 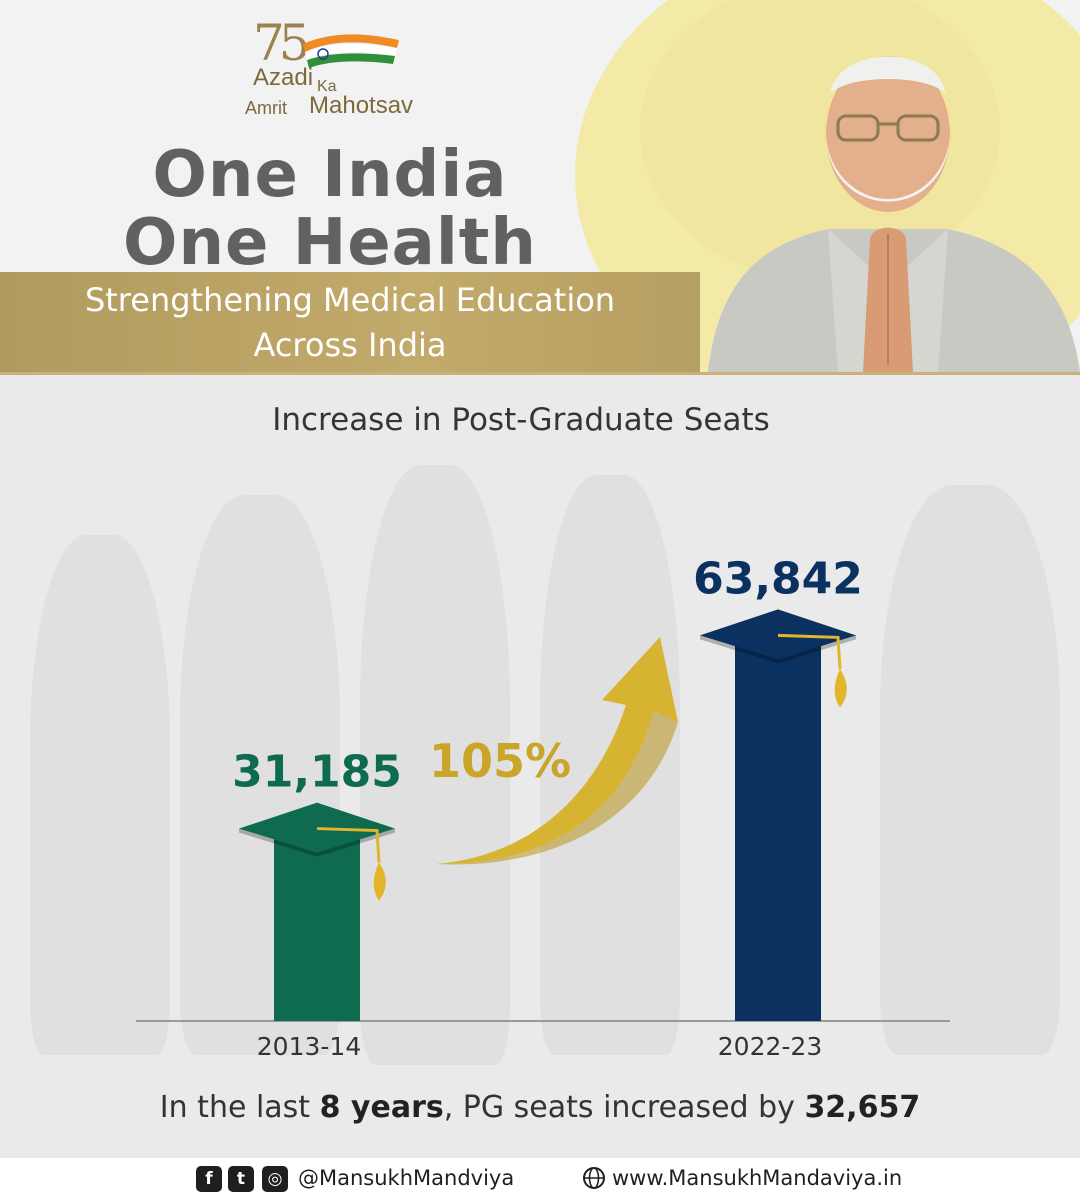 What do you see at coordinates (327, 86) in the screenshot?
I see `logo-ka: Ka` at bounding box center [327, 86].